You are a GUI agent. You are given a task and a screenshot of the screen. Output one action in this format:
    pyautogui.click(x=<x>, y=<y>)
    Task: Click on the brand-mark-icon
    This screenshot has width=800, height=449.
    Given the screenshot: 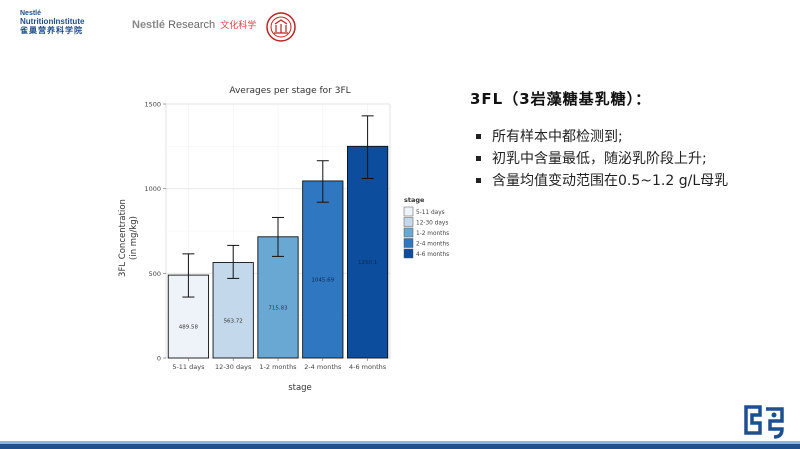 What is the action you would take?
    pyautogui.click(x=764, y=422)
    